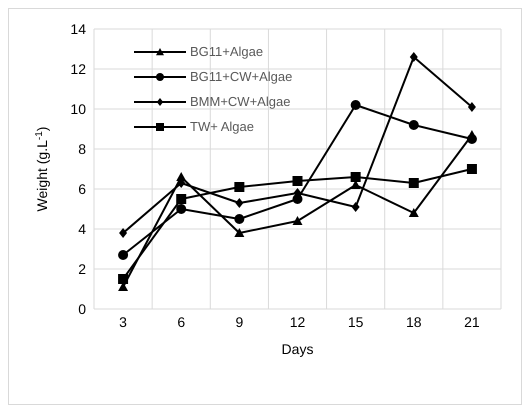  I want to click on y-tick-label: 6, so click(82, 188).